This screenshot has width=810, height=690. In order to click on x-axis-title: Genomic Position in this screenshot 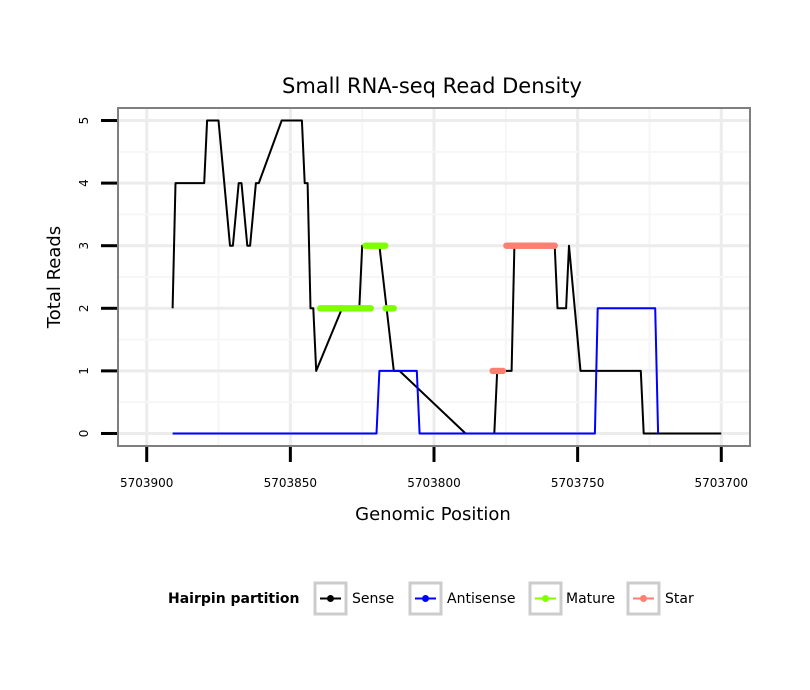, I will do `click(433, 514)`.